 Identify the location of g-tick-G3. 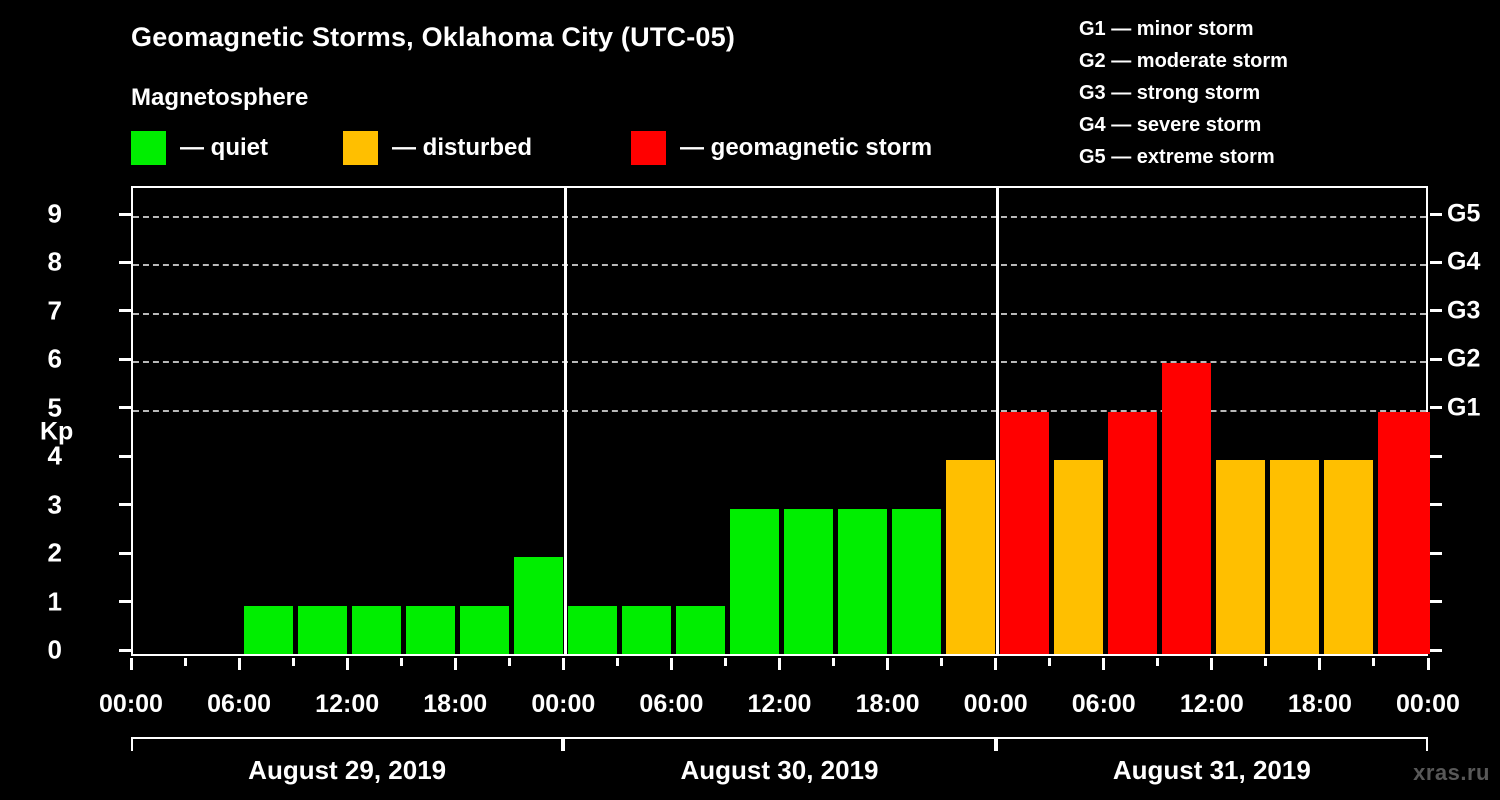
(1436, 311).